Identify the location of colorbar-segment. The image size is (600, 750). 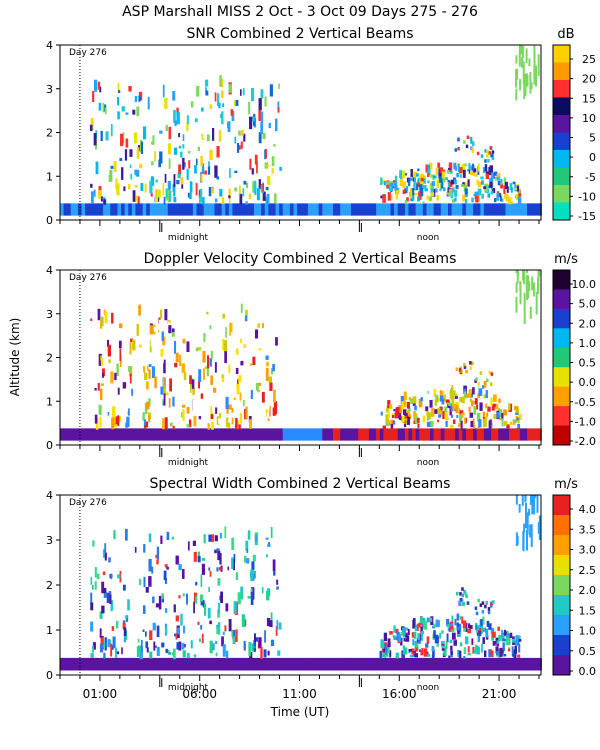
(561, 565).